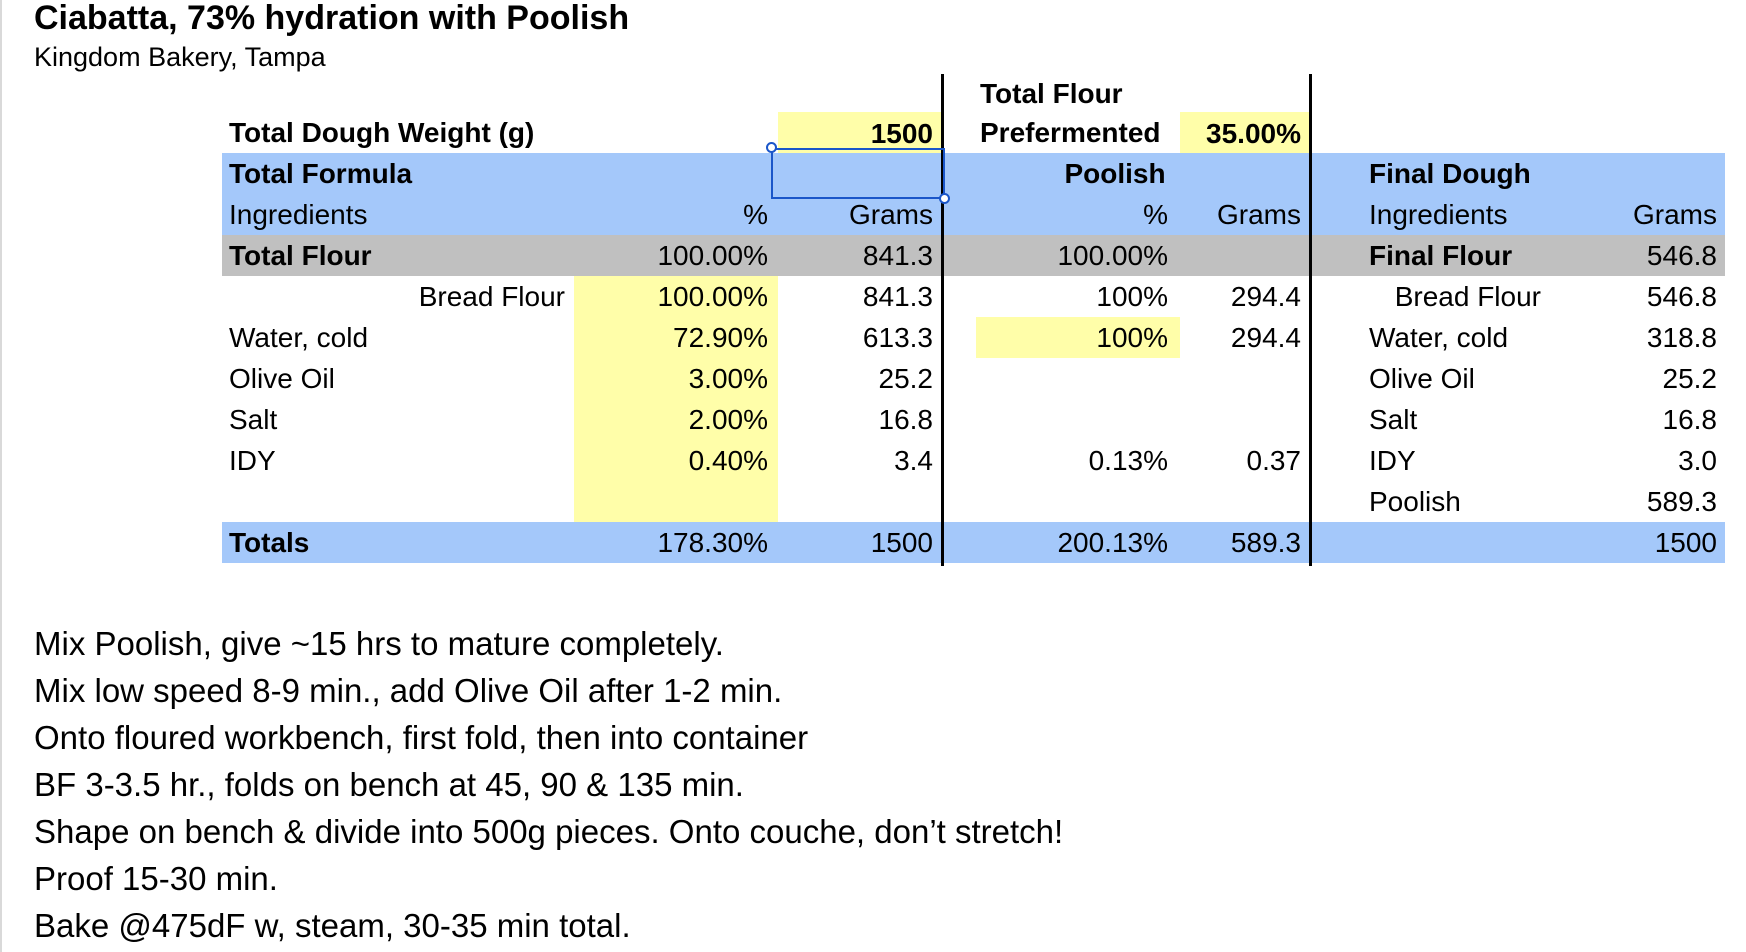 The height and width of the screenshot is (952, 1746). What do you see at coordinates (913, 460) in the screenshot?
I see `table-row-grams: 3.4` at bounding box center [913, 460].